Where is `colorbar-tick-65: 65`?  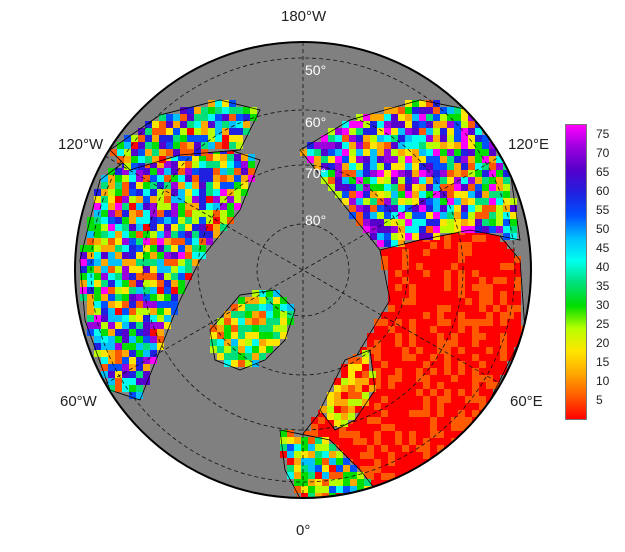
colorbar-tick-65: 65 is located at coordinates (603, 172).